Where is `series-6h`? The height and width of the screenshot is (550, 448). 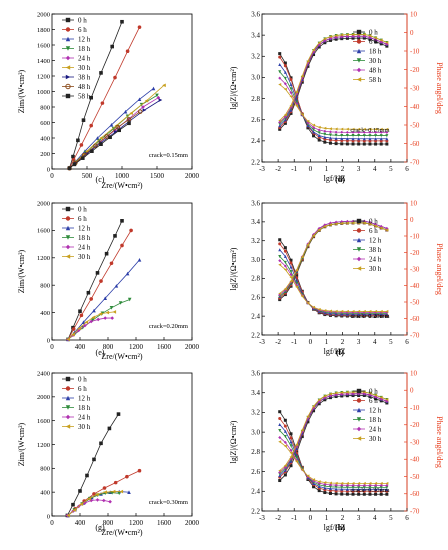 series-6h is located at coordinates (99, 285).